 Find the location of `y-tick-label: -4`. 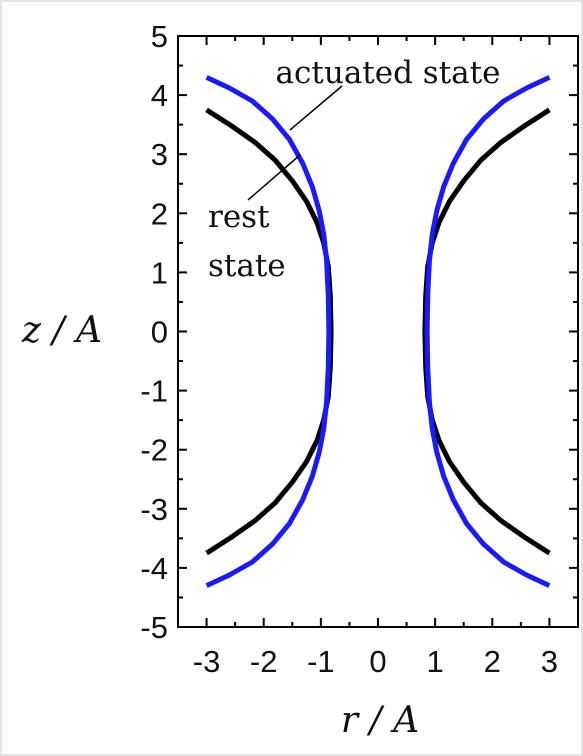

y-tick-label: -4 is located at coordinates (154, 568).